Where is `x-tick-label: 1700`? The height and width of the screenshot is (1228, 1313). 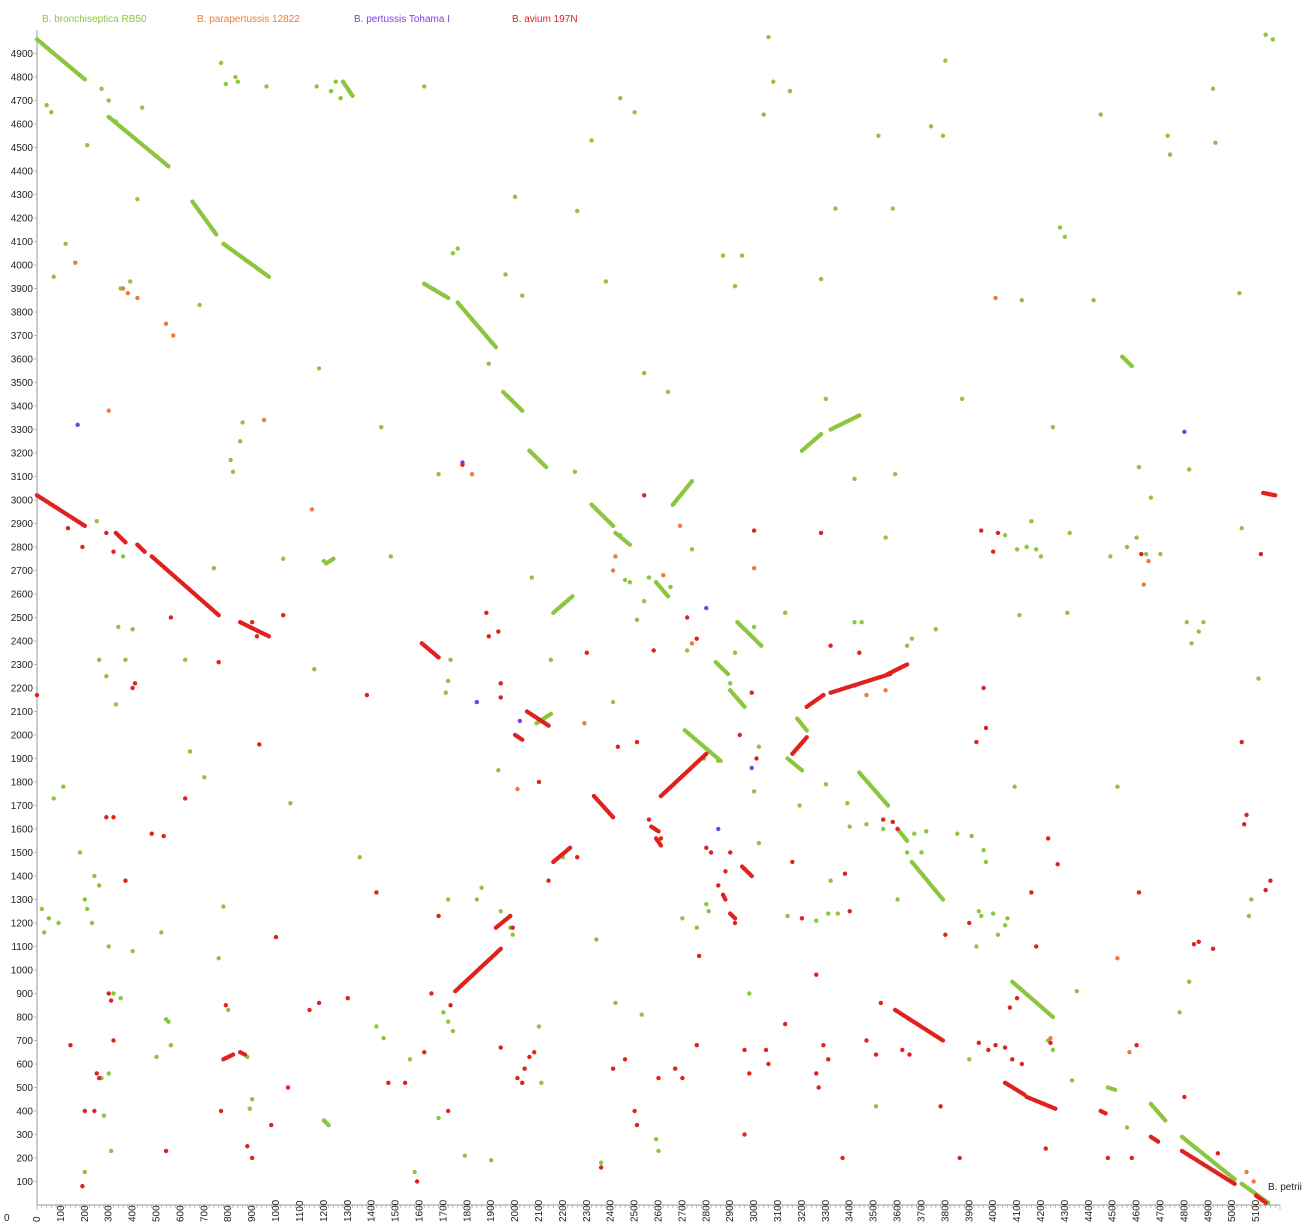 x-tick-label: 1700 is located at coordinates (443, 1210).